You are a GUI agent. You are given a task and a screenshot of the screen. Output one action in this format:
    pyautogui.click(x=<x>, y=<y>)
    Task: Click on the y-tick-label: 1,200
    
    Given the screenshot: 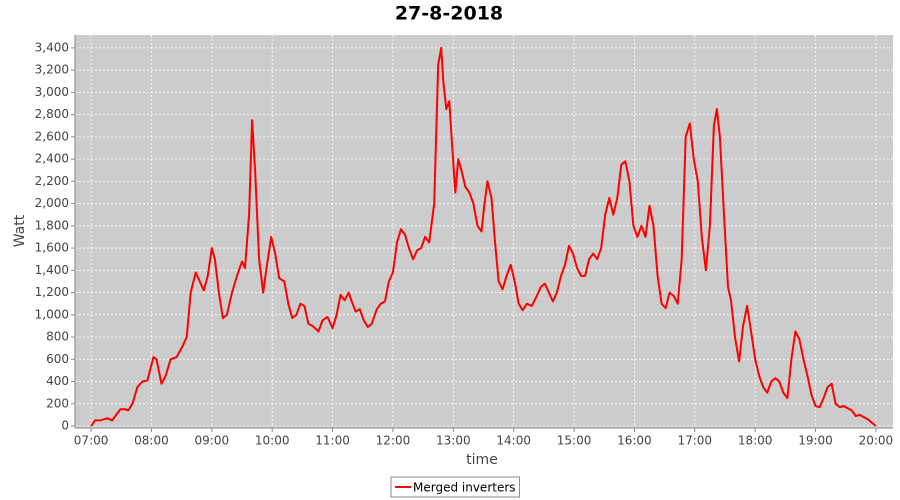 What is the action you would take?
    pyautogui.click(x=52, y=292)
    